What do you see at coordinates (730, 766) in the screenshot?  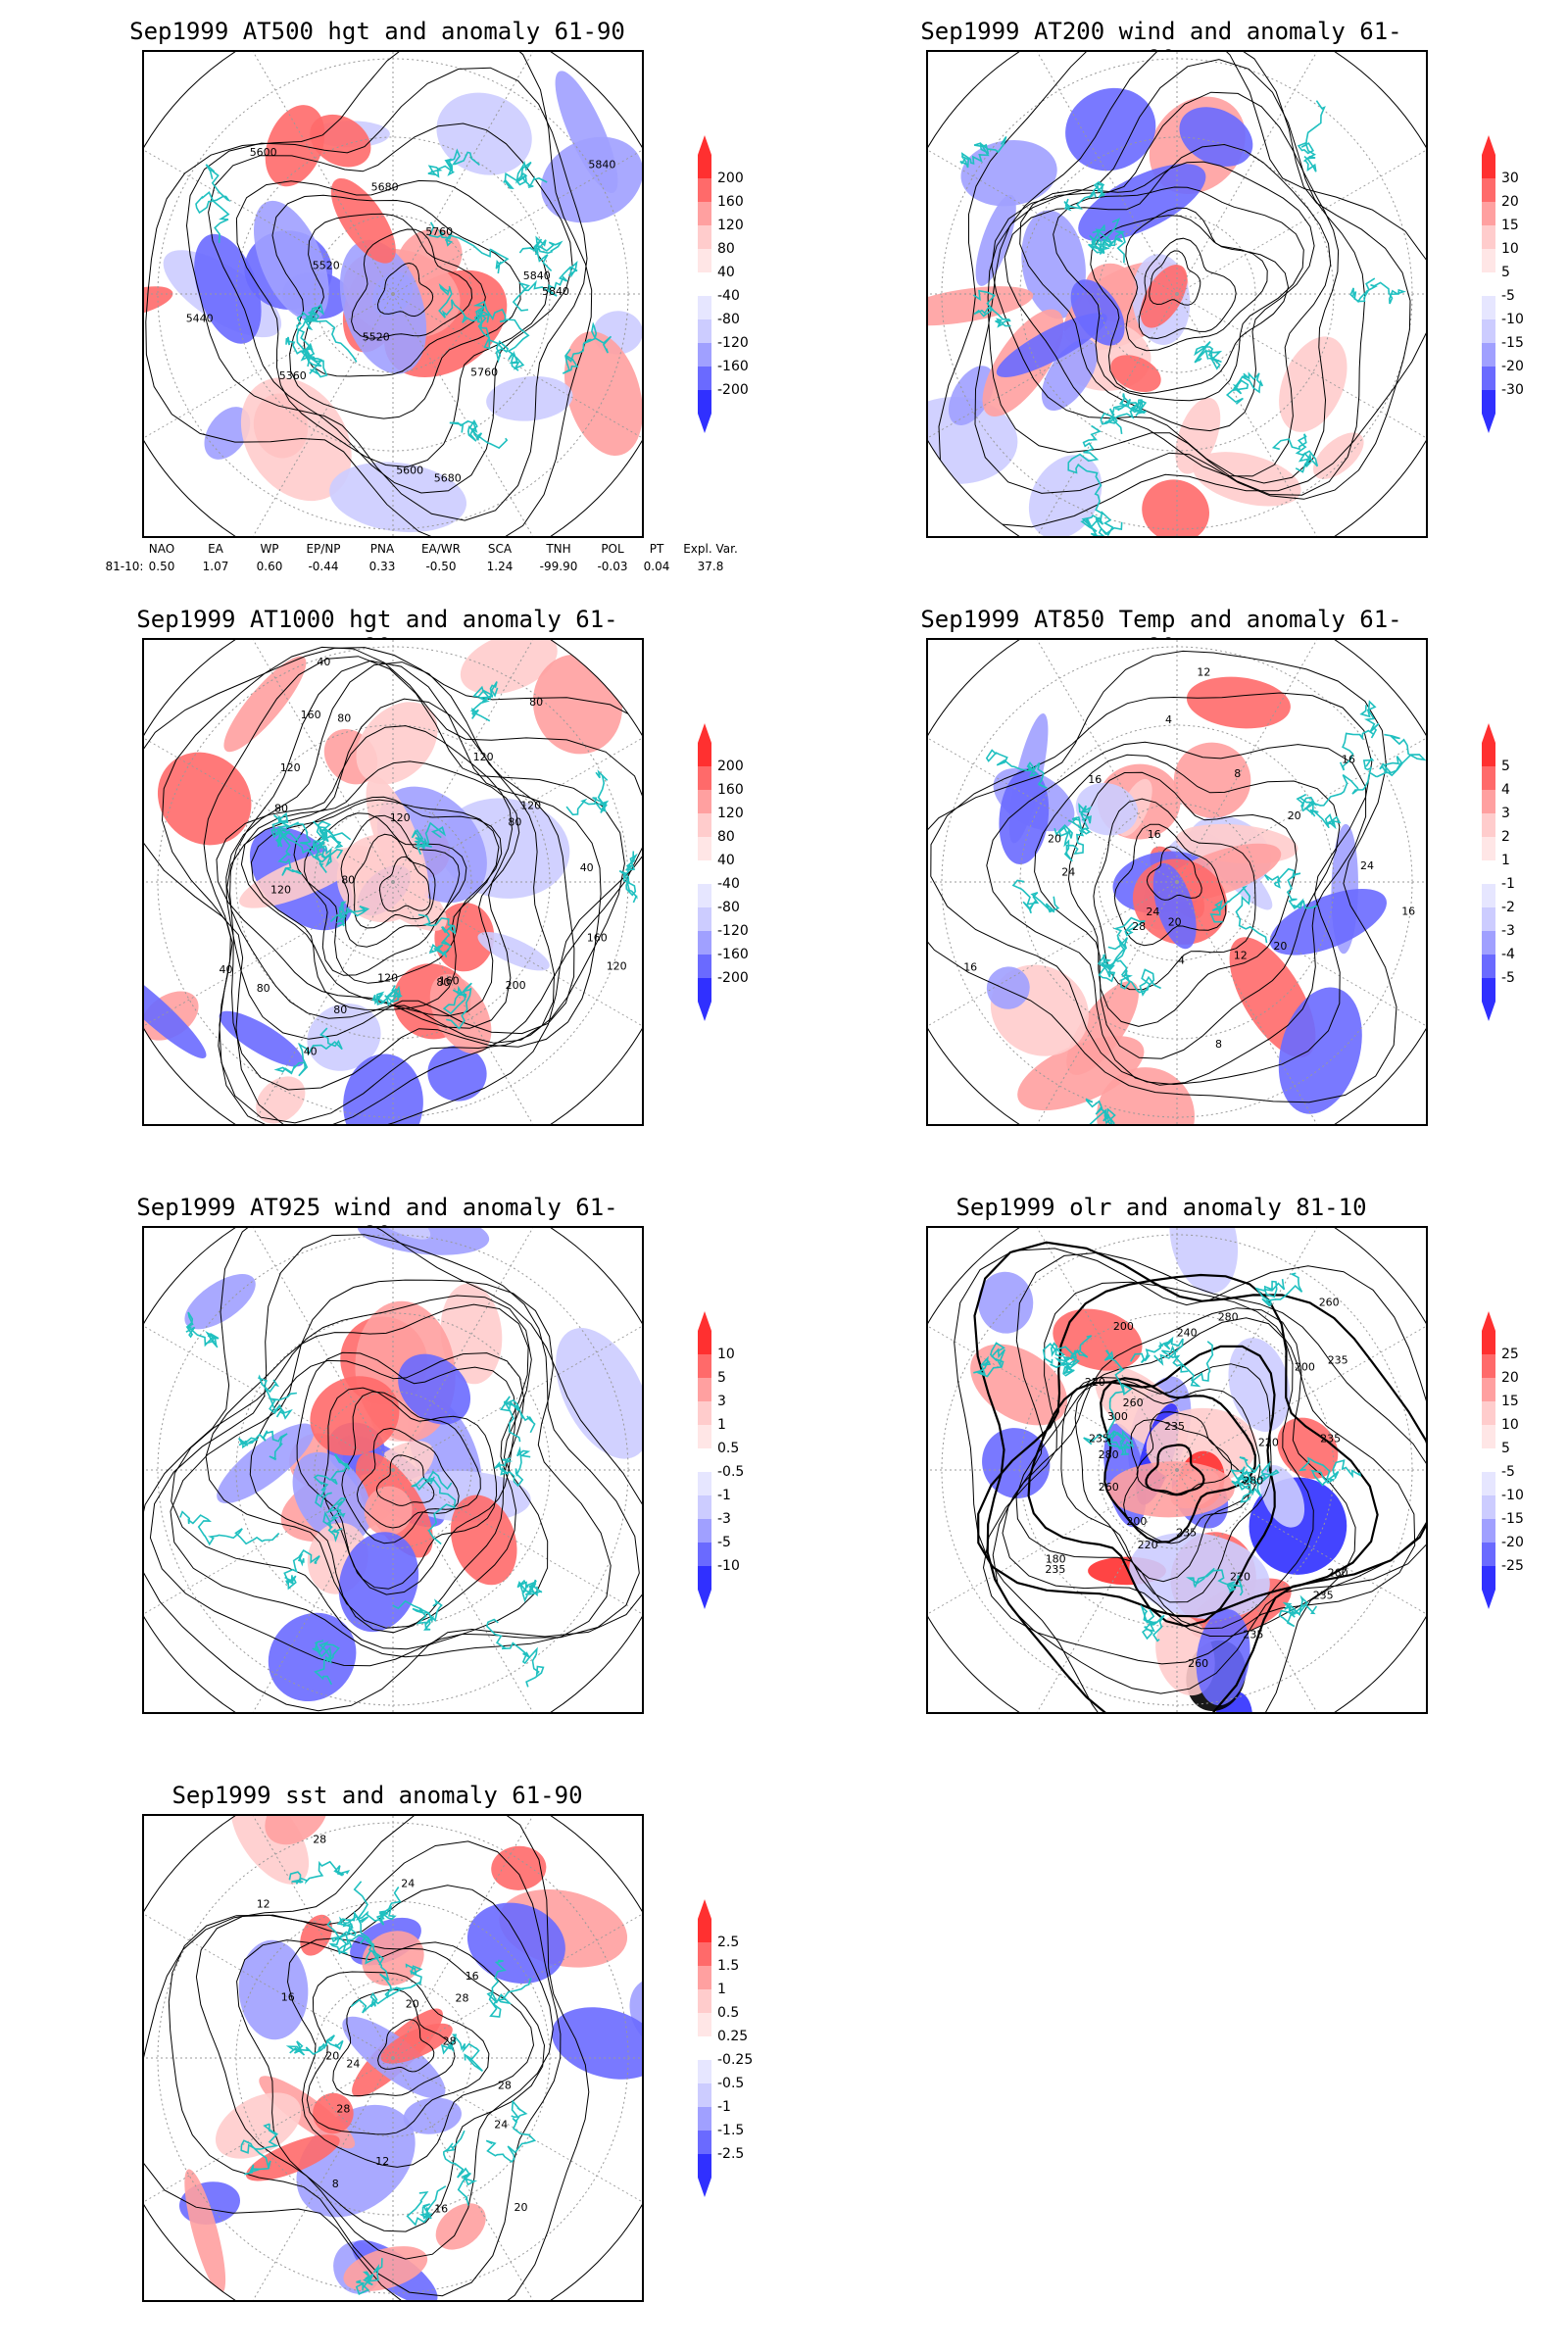 I see `colorbar-tick-label: 200` at bounding box center [730, 766].